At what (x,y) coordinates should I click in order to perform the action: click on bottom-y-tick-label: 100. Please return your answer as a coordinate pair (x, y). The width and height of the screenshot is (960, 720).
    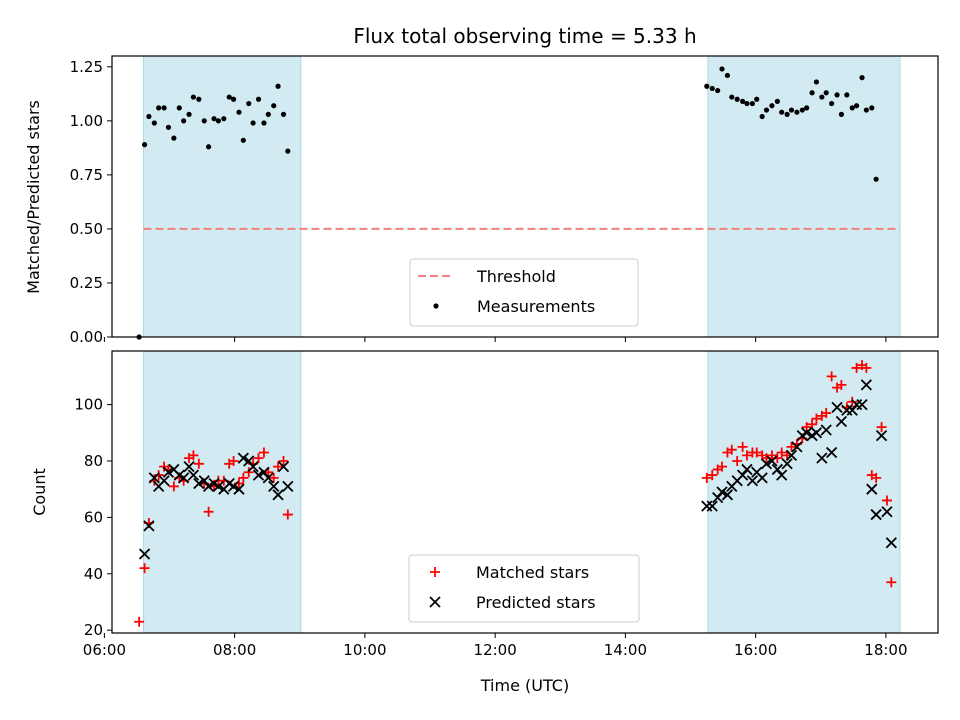
    Looking at the image, I should click on (88, 405).